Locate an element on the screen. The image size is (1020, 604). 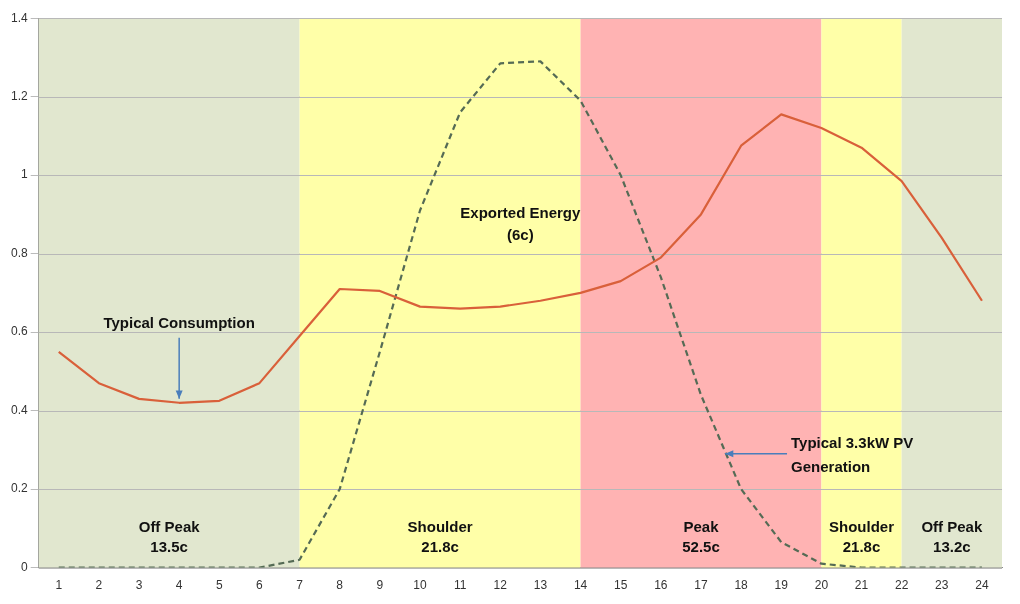
y-tick-label: 0.4 is located at coordinates (19, 409).